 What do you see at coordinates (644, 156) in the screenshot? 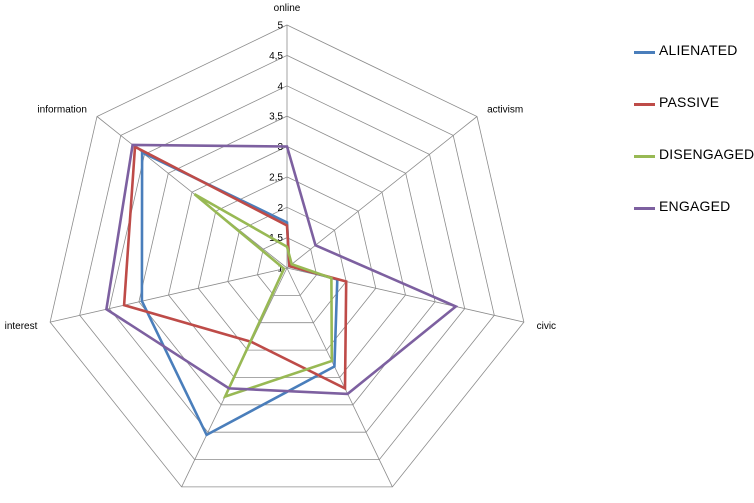
I see `legend-swatch-disengaged` at bounding box center [644, 156].